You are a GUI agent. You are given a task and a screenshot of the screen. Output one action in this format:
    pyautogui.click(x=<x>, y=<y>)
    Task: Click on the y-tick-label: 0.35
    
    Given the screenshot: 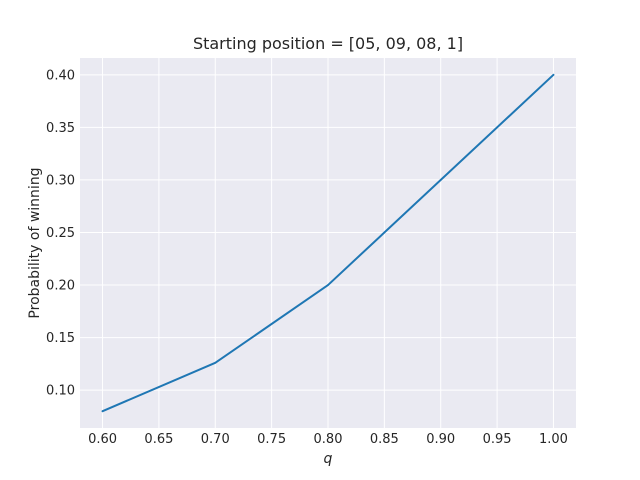 What is the action you would take?
    pyautogui.click(x=60, y=128)
    